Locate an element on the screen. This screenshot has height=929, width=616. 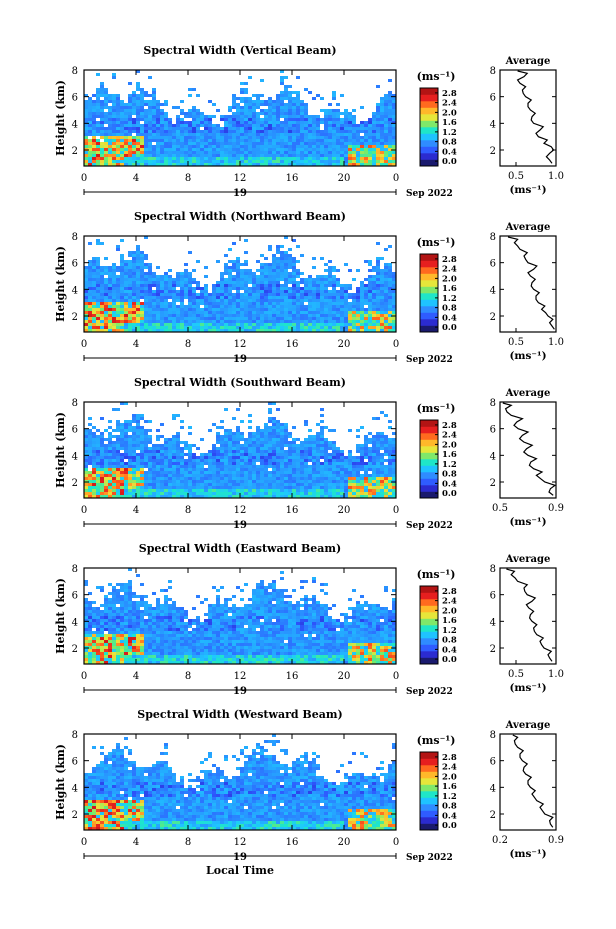
colorbar-tick-label: 2.8 is located at coordinates (449, 94).